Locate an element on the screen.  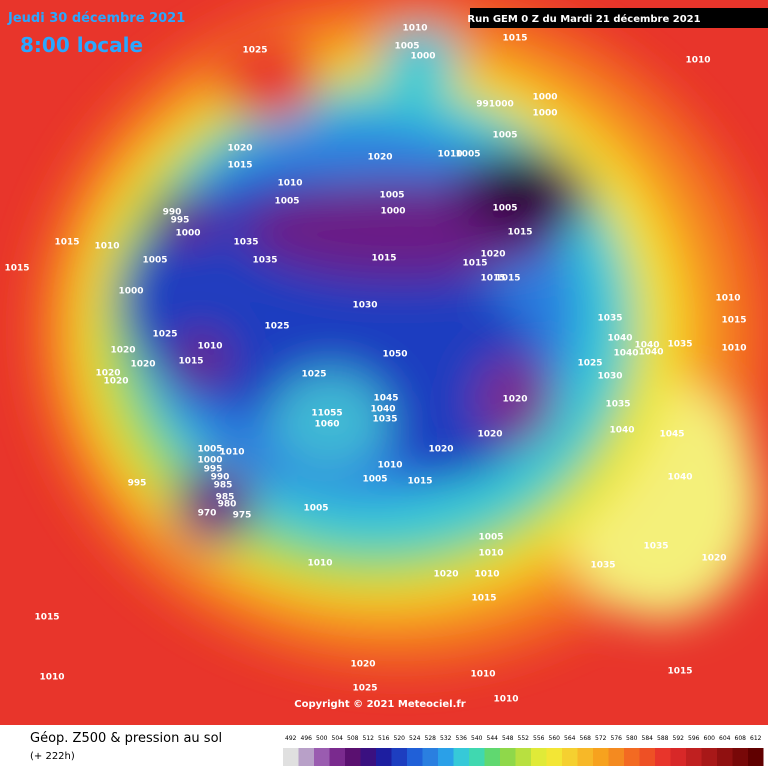
run-label: Run GEM 0 Z du Mardi 21 décembre 2021 is located at coordinates (583, 19).